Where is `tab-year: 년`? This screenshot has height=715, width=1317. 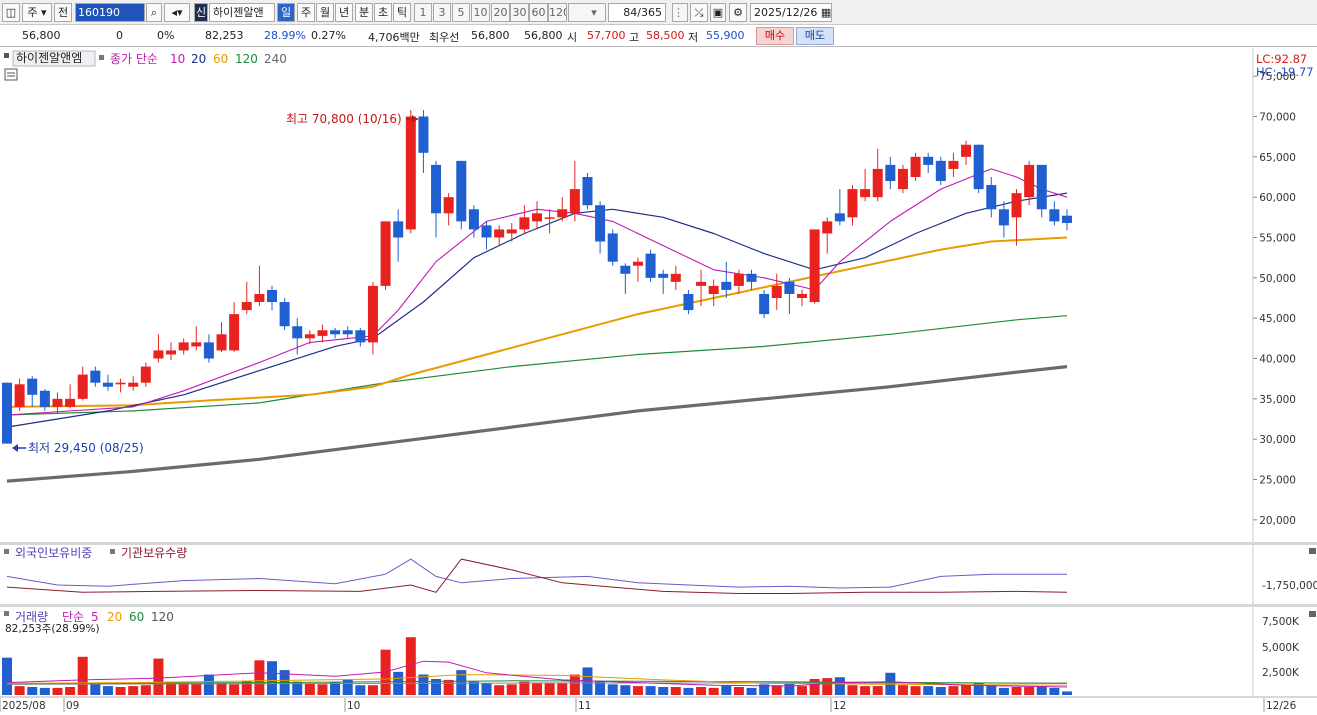
tab-year: 년 is located at coordinates (344, 12).